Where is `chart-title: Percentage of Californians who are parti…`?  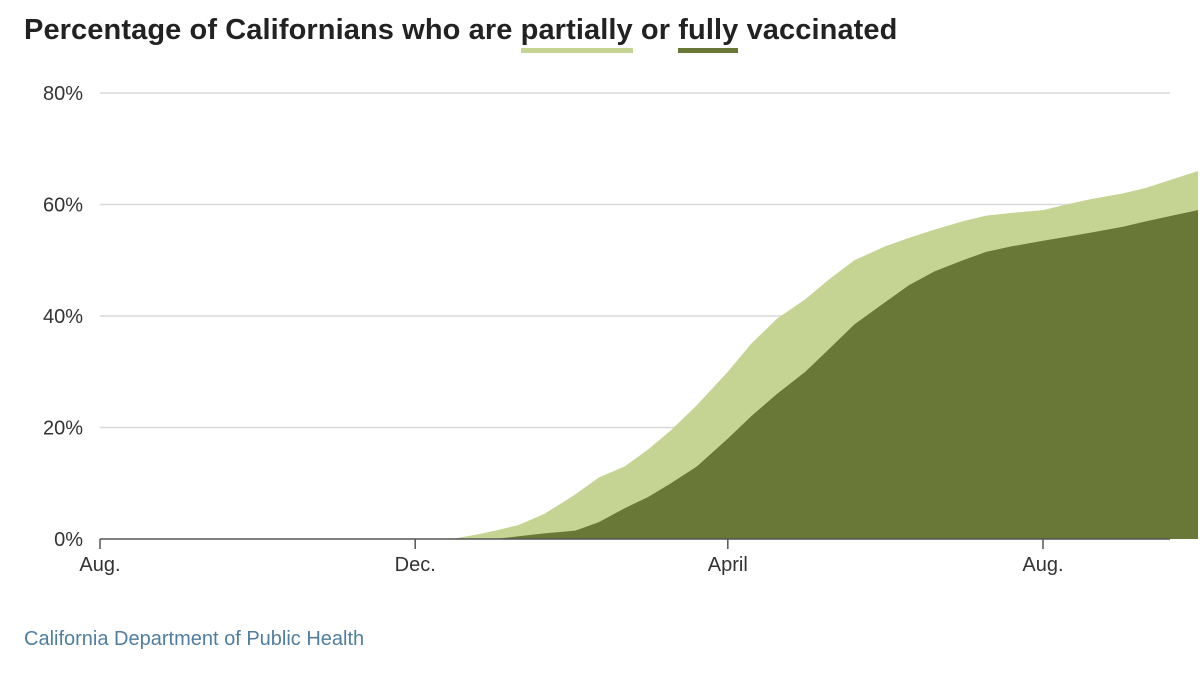
chart-title: Percentage of Californians who are parti… is located at coordinates (461, 33).